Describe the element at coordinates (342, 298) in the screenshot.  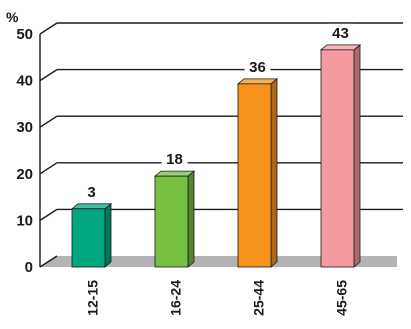
I see `category-label: 45-65` at that location.